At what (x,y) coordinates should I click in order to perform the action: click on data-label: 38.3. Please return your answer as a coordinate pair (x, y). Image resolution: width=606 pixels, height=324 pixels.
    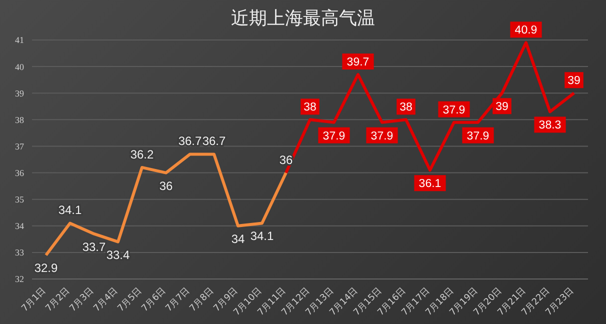
    Looking at the image, I should click on (550, 126).